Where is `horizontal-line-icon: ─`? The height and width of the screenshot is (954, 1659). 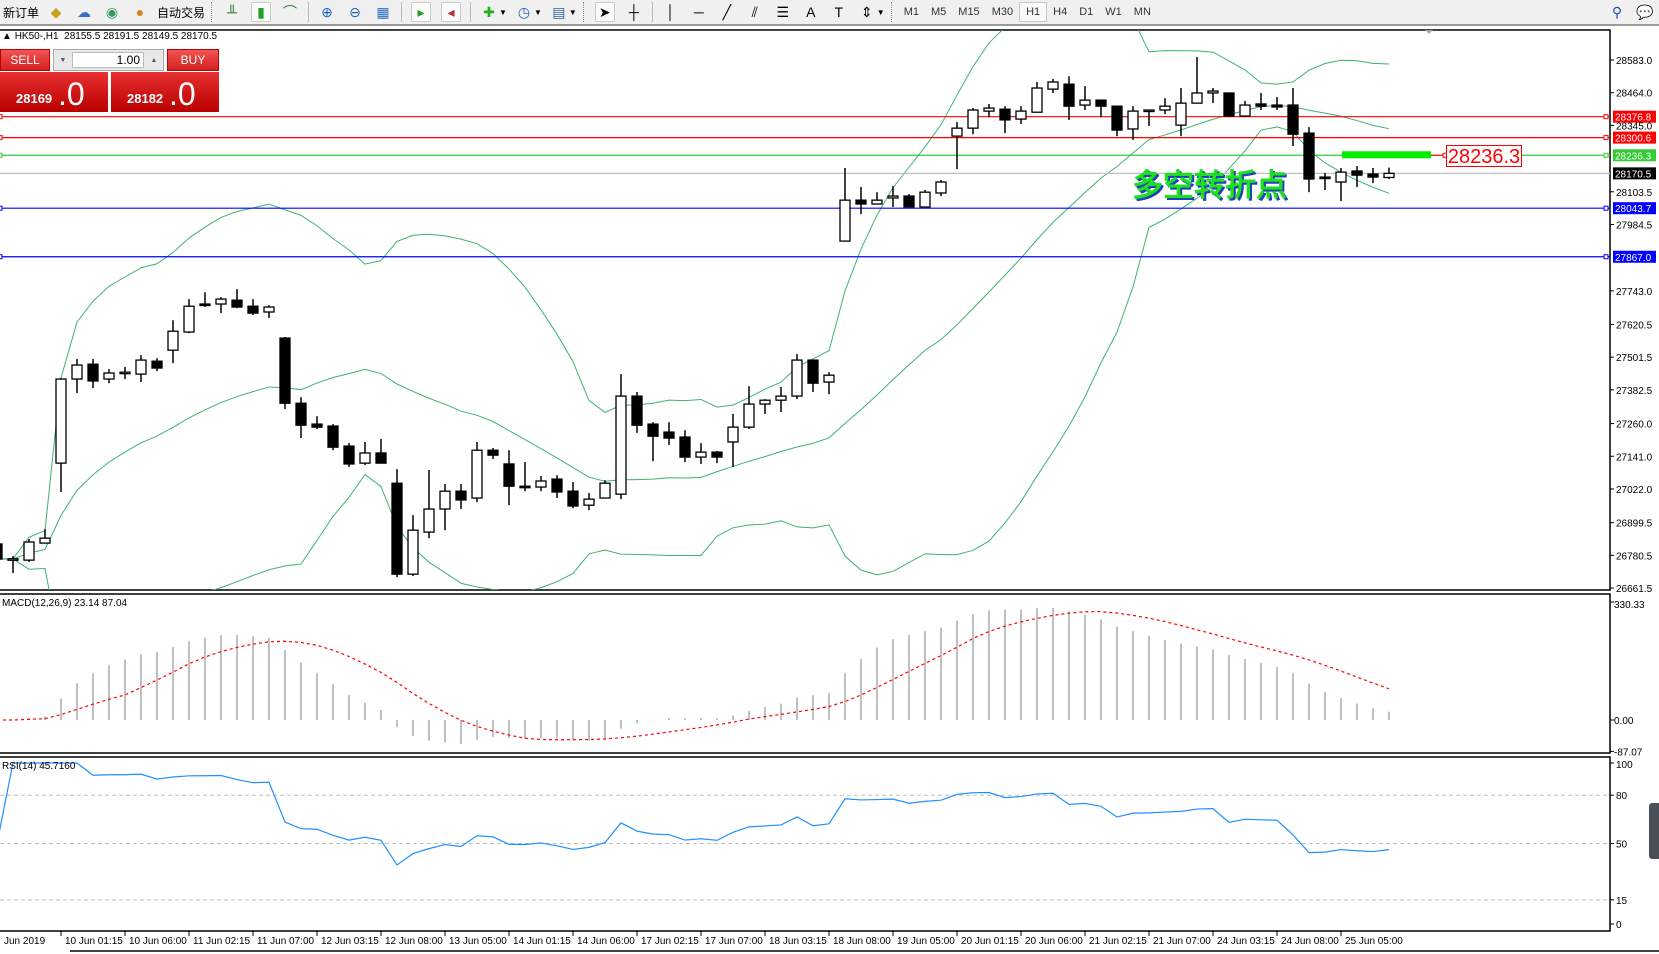 horizontal-line-icon: ─ is located at coordinates (698, 12).